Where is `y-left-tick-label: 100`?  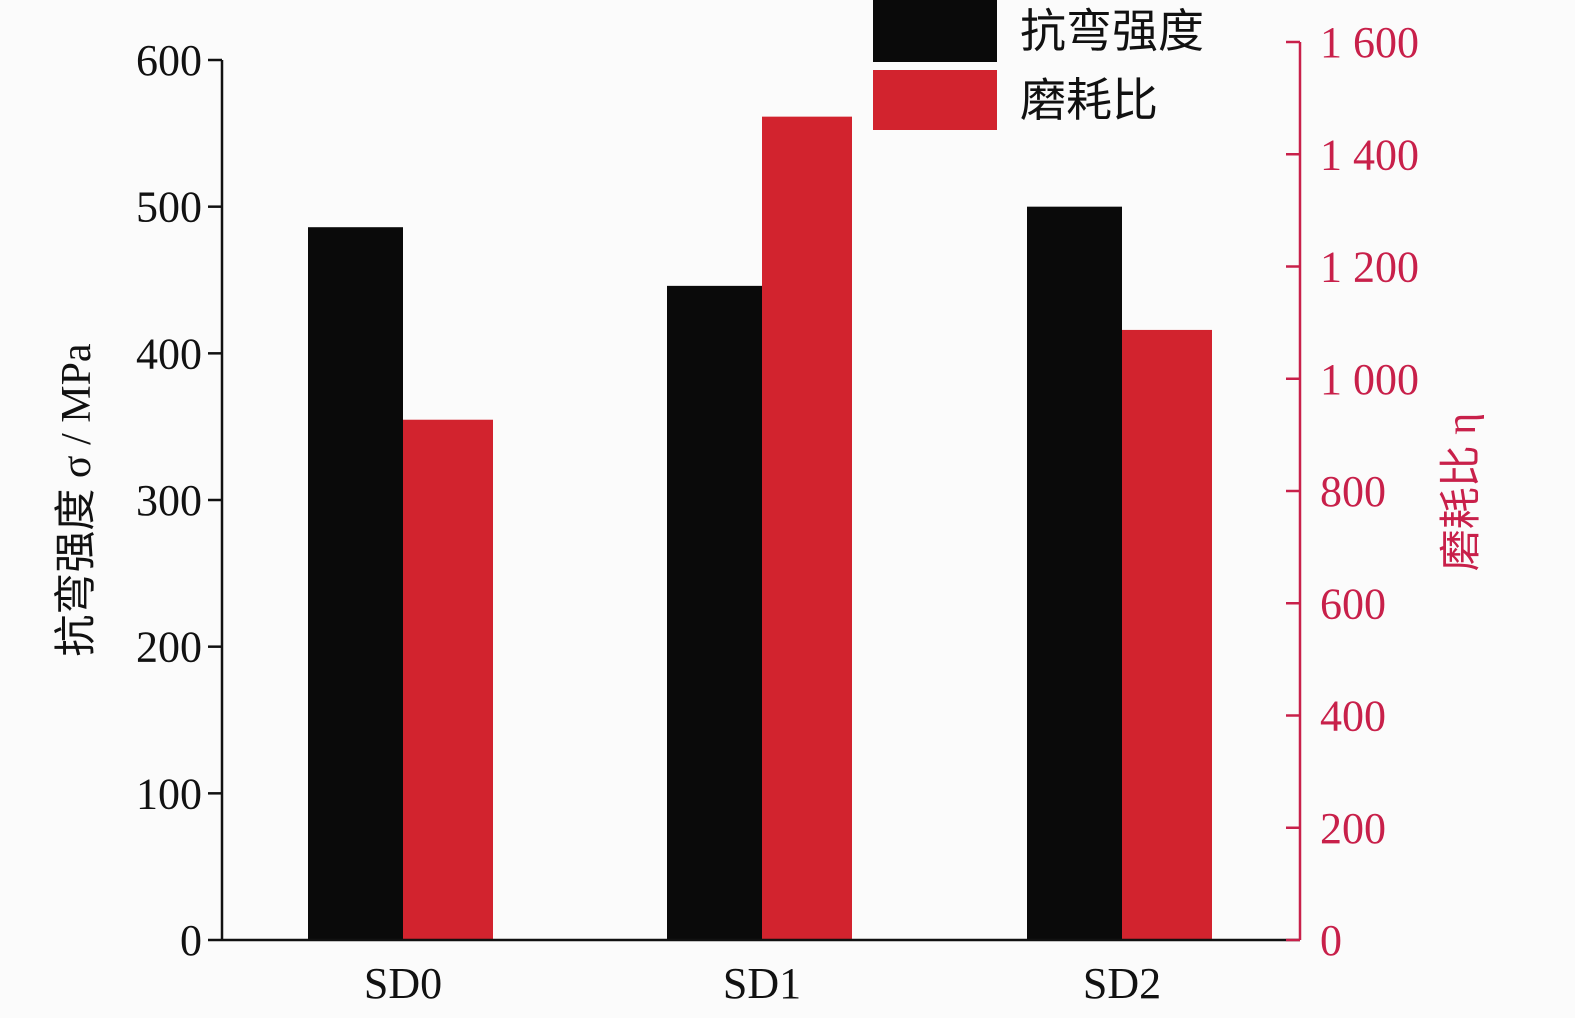
y-left-tick-label: 100 is located at coordinates (169, 793).